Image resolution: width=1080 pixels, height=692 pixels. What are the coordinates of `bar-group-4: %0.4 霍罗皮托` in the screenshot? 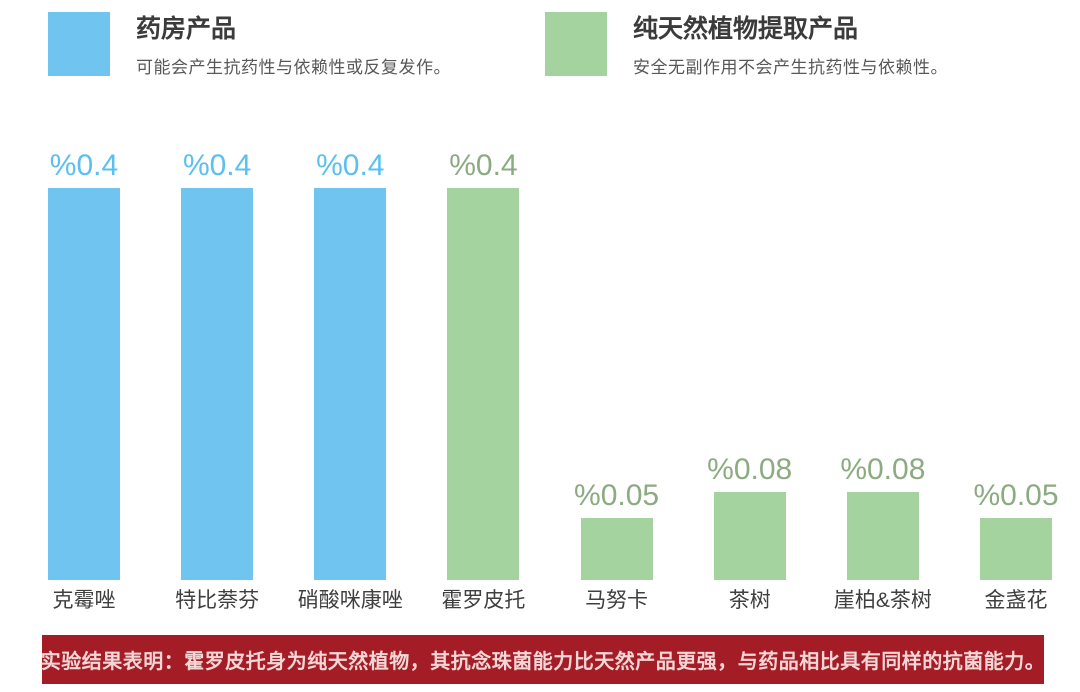 It's located at (483, 383).